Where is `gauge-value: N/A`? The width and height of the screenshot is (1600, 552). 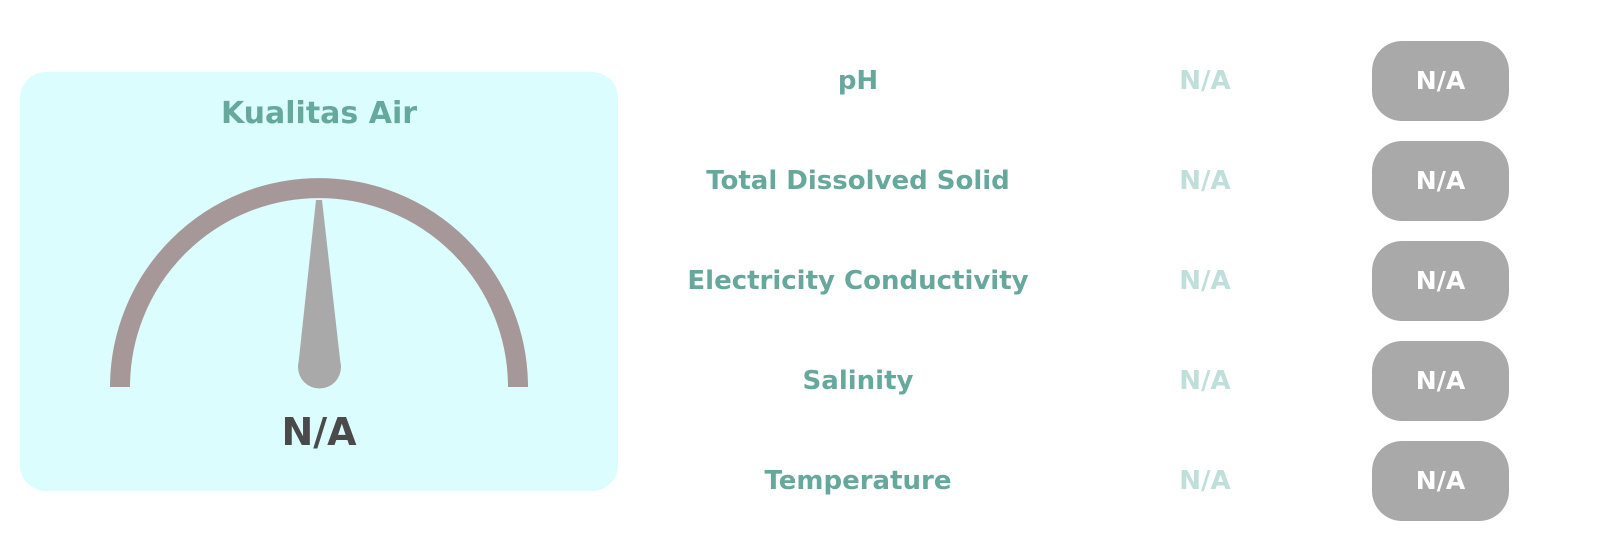
gauge-value: N/A is located at coordinates (319, 432).